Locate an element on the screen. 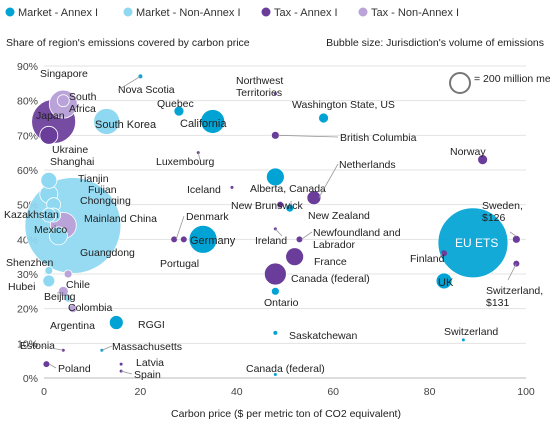 The image size is (550, 429). point-label: Poland is located at coordinates (74, 369).